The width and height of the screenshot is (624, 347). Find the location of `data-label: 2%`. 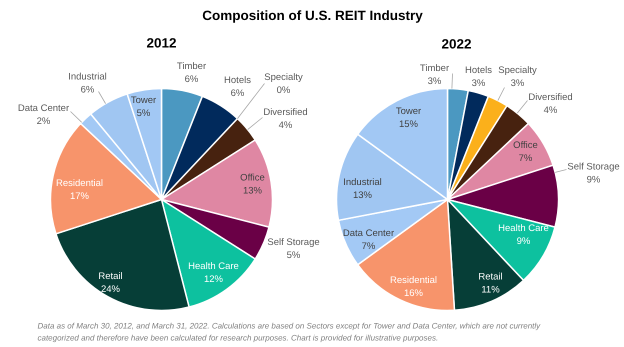

data-label: 2% is located at coordinates (43, 121).